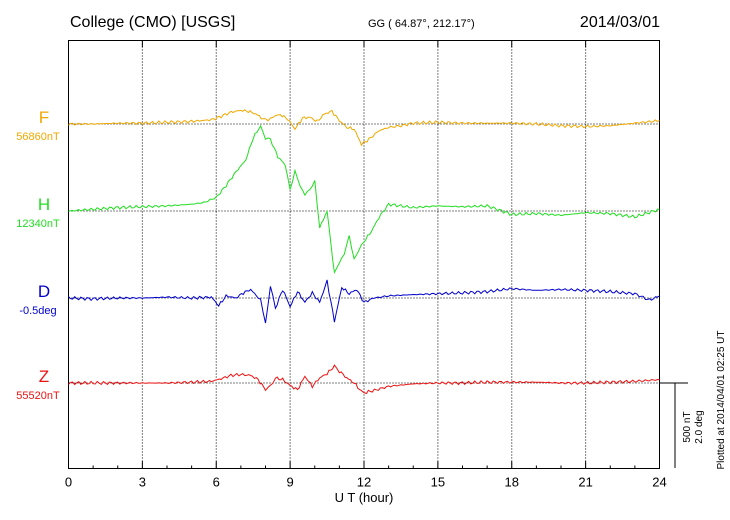  What do you see at coordinates (38, 137) in the screenshot?
I see `baseline-value-f: 56860nT` at bounding box center [38, 137].